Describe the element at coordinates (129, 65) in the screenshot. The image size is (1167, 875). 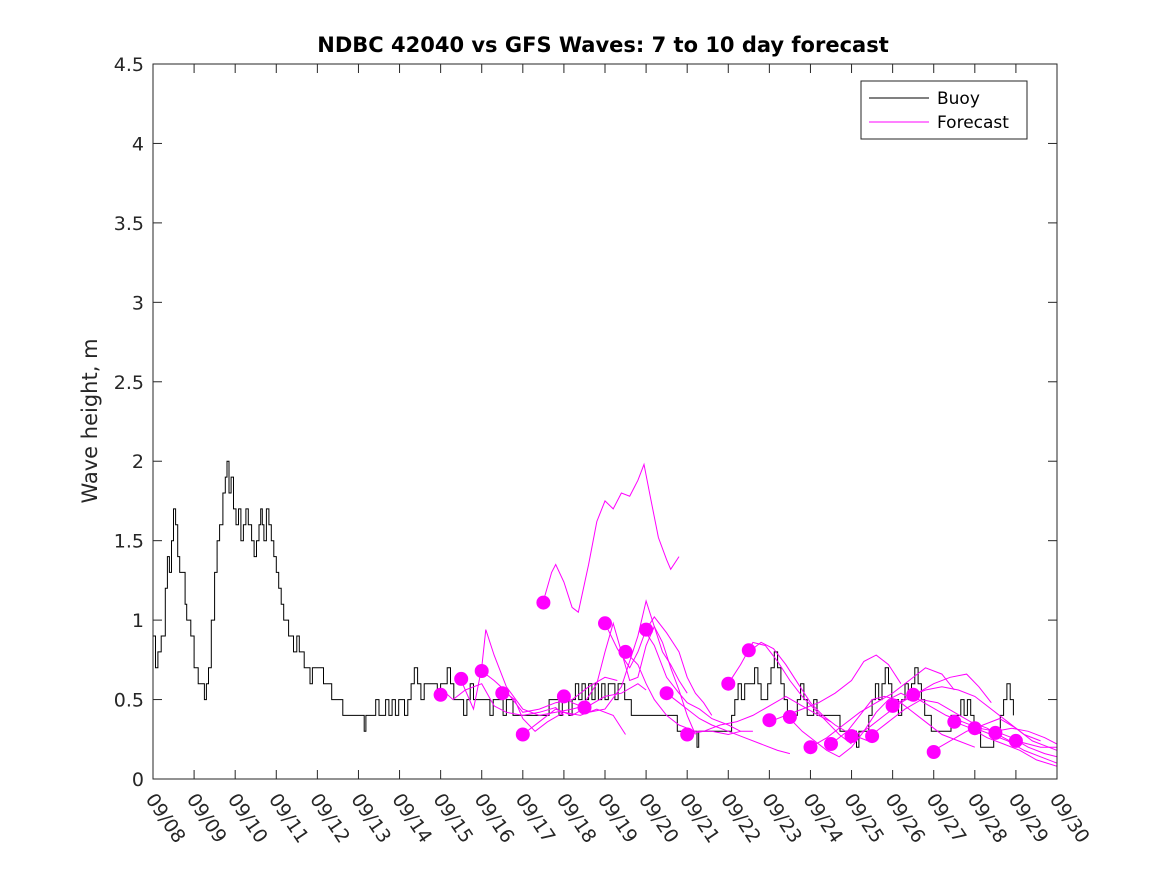
I see `y-tick-label: 4.5` at that location.